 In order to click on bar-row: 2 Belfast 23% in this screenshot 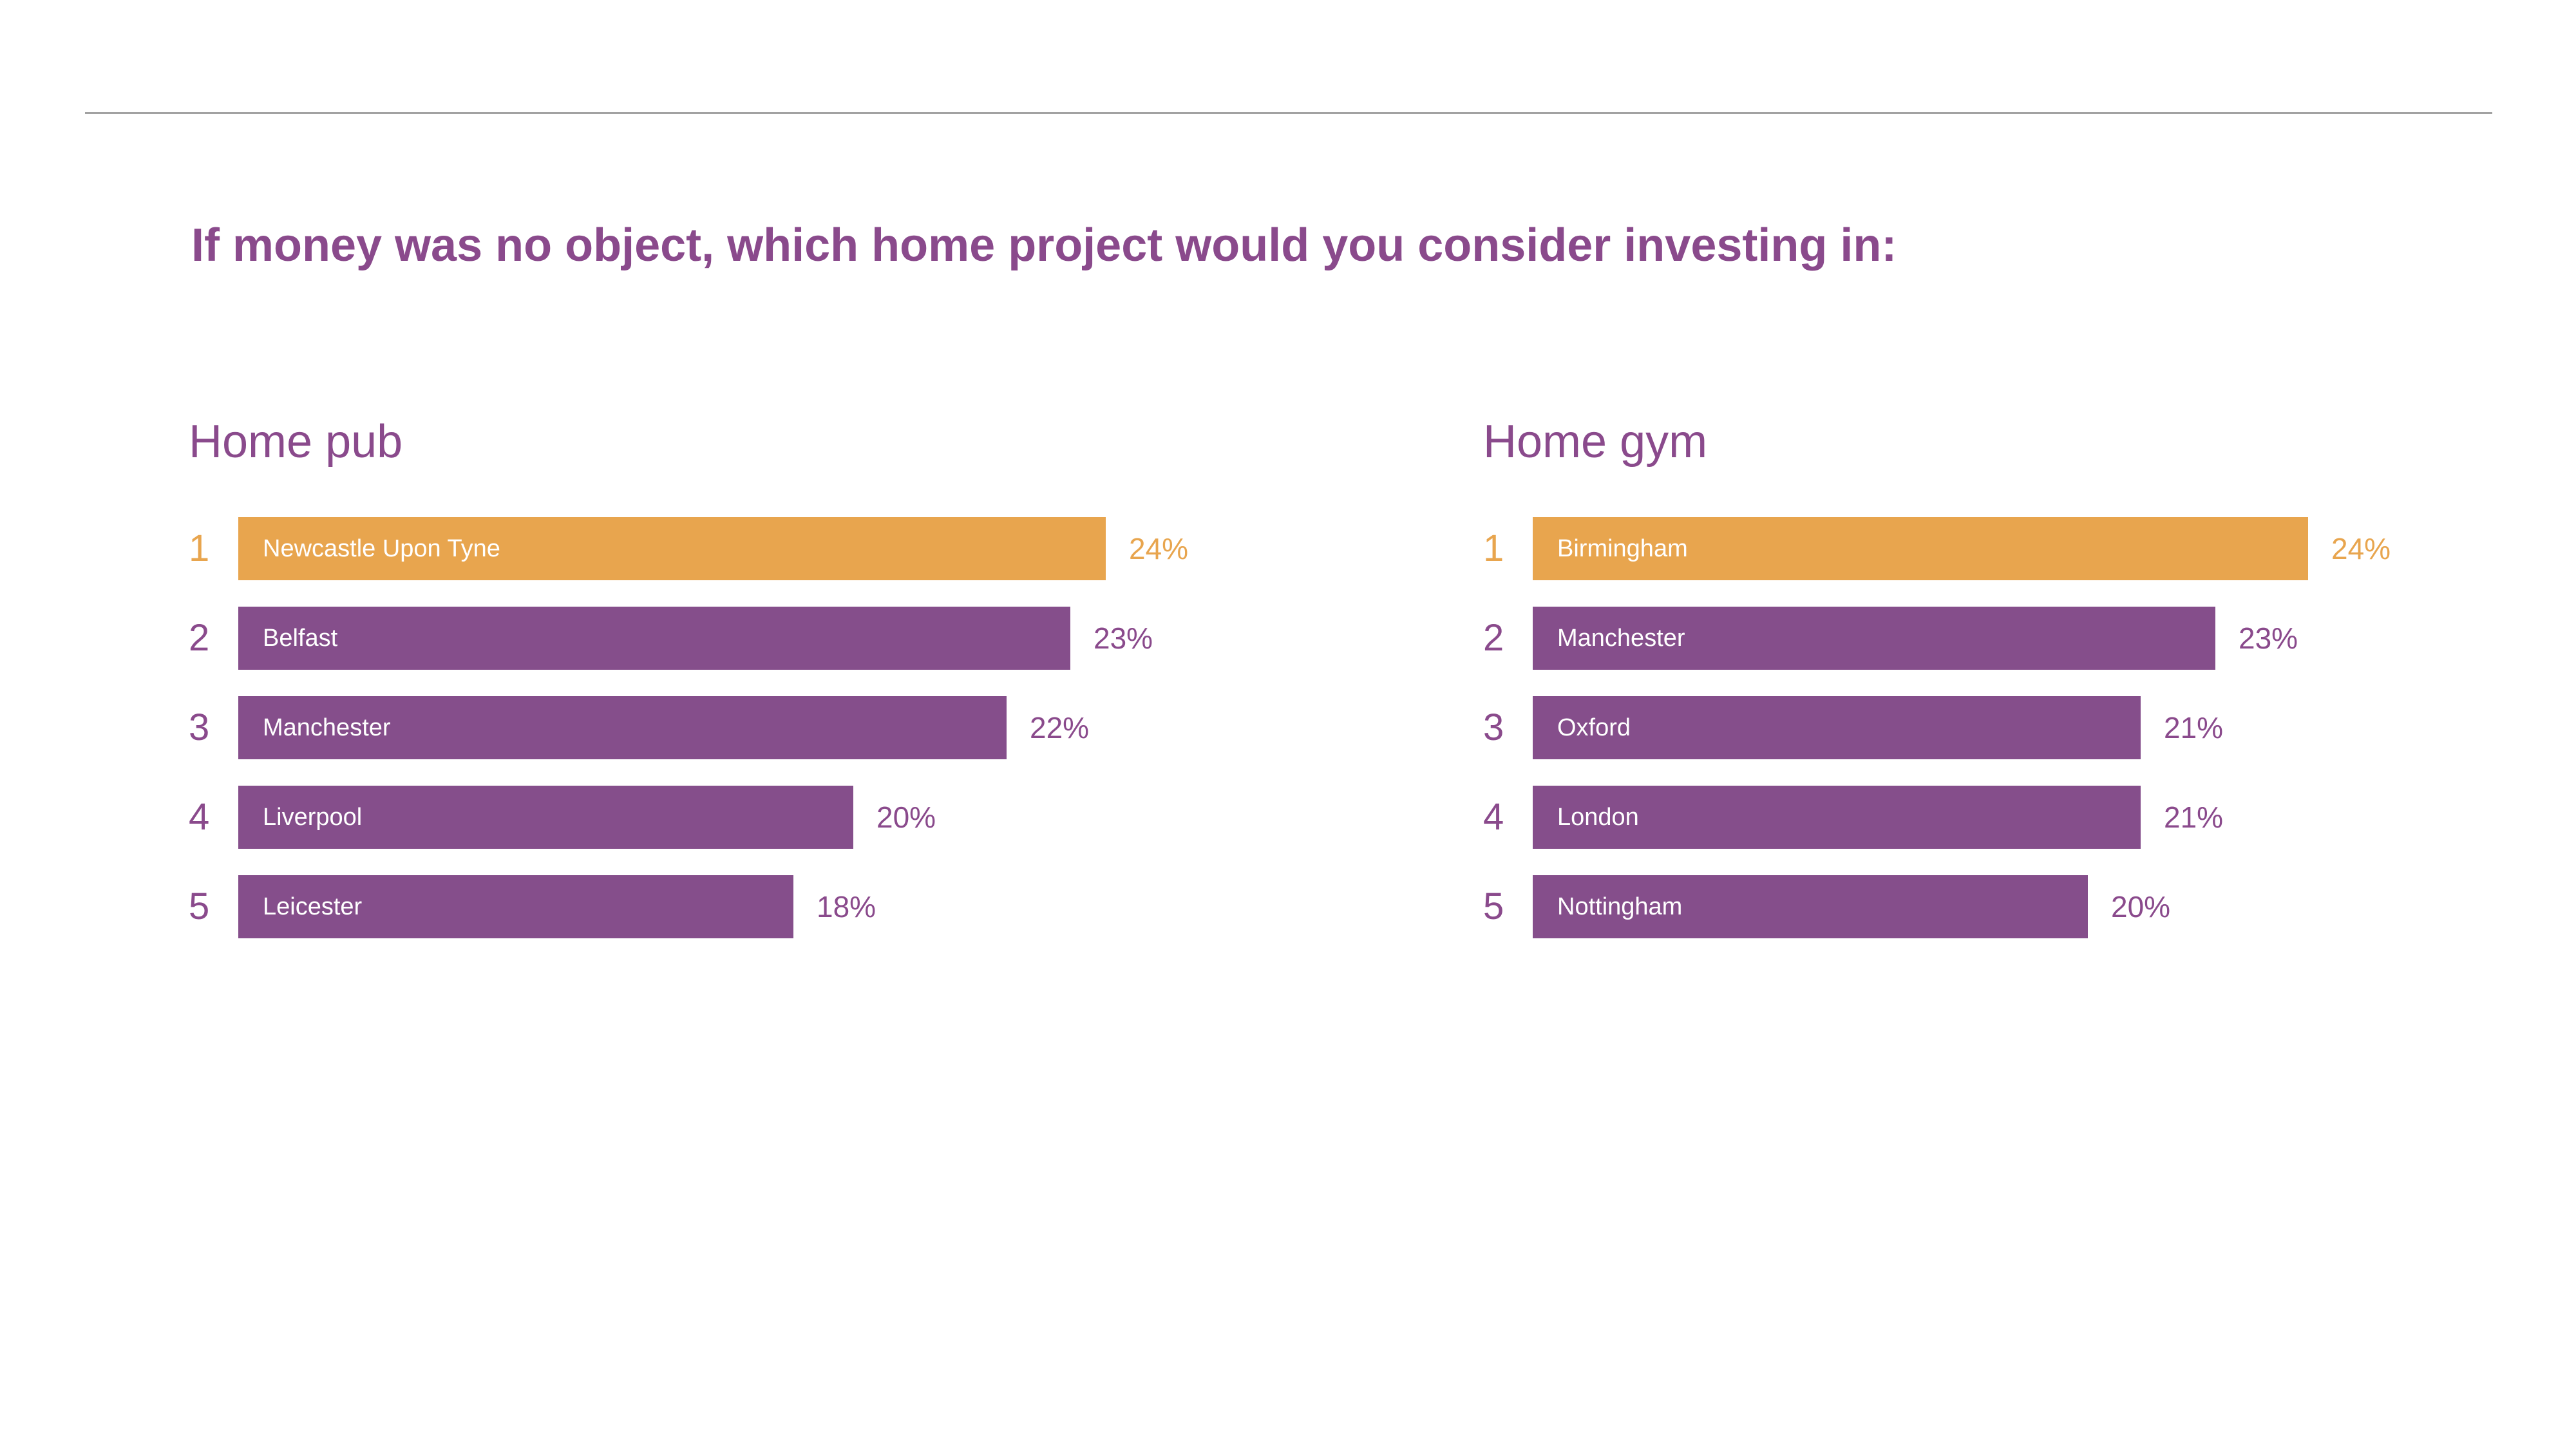, I will do `click(772, 638)`.